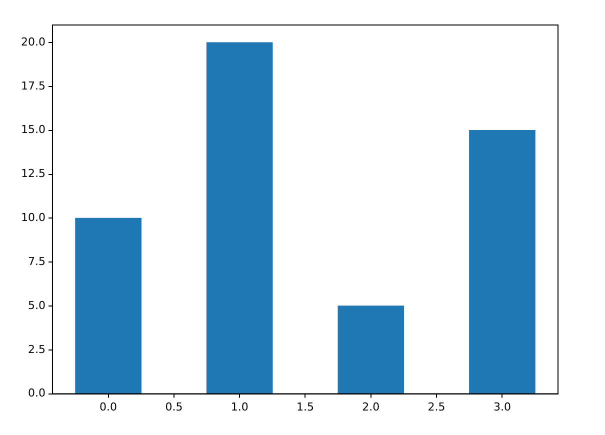  What do you see at coordinates (174, 407) in the screenshot?
I see `x-tick-label: 0.5` at bounding box center [174, 407].